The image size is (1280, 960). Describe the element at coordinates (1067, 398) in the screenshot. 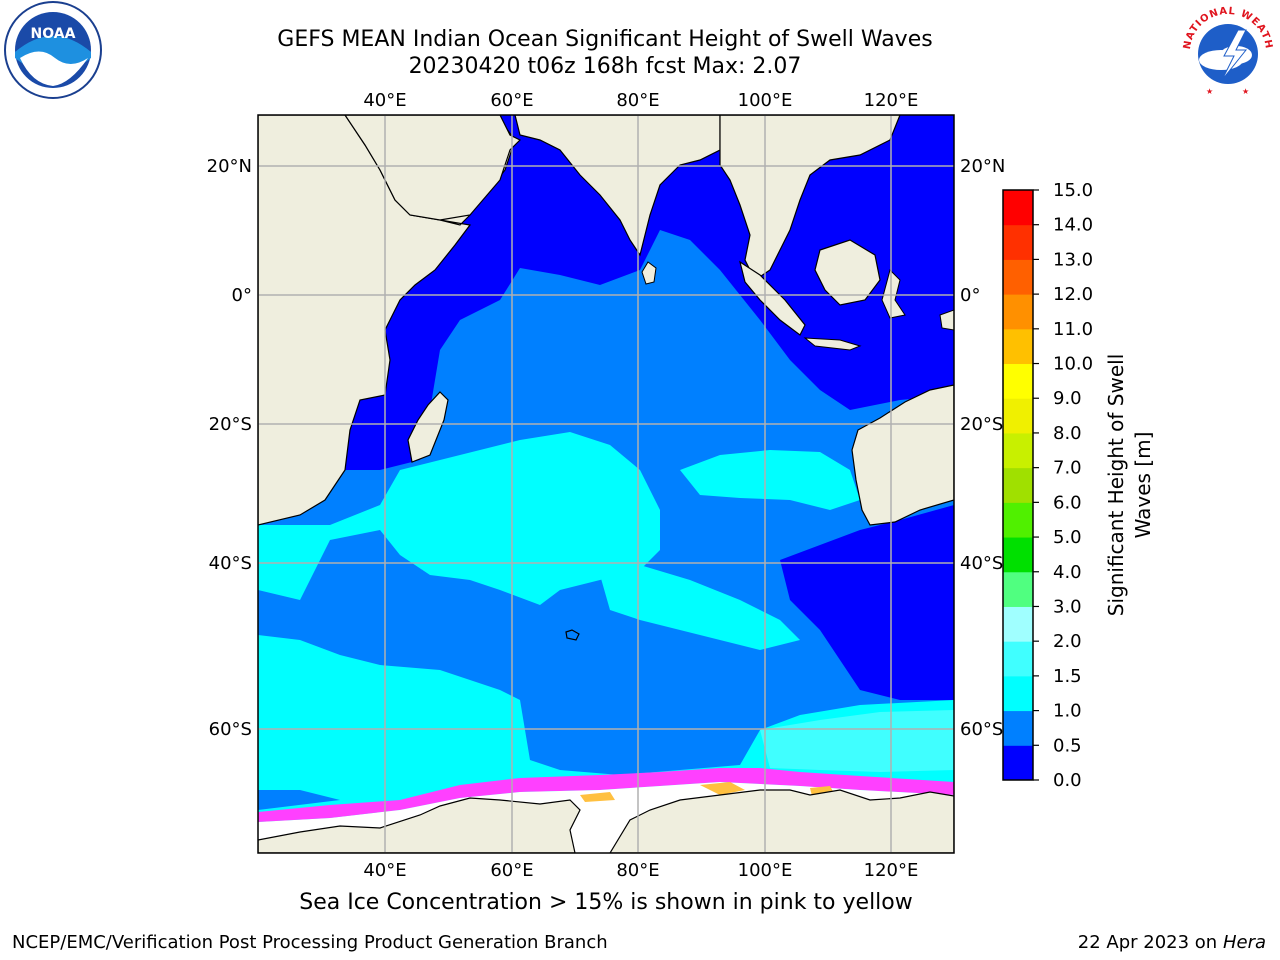

I see `colorbar-tick-label: 9.0` at that location.